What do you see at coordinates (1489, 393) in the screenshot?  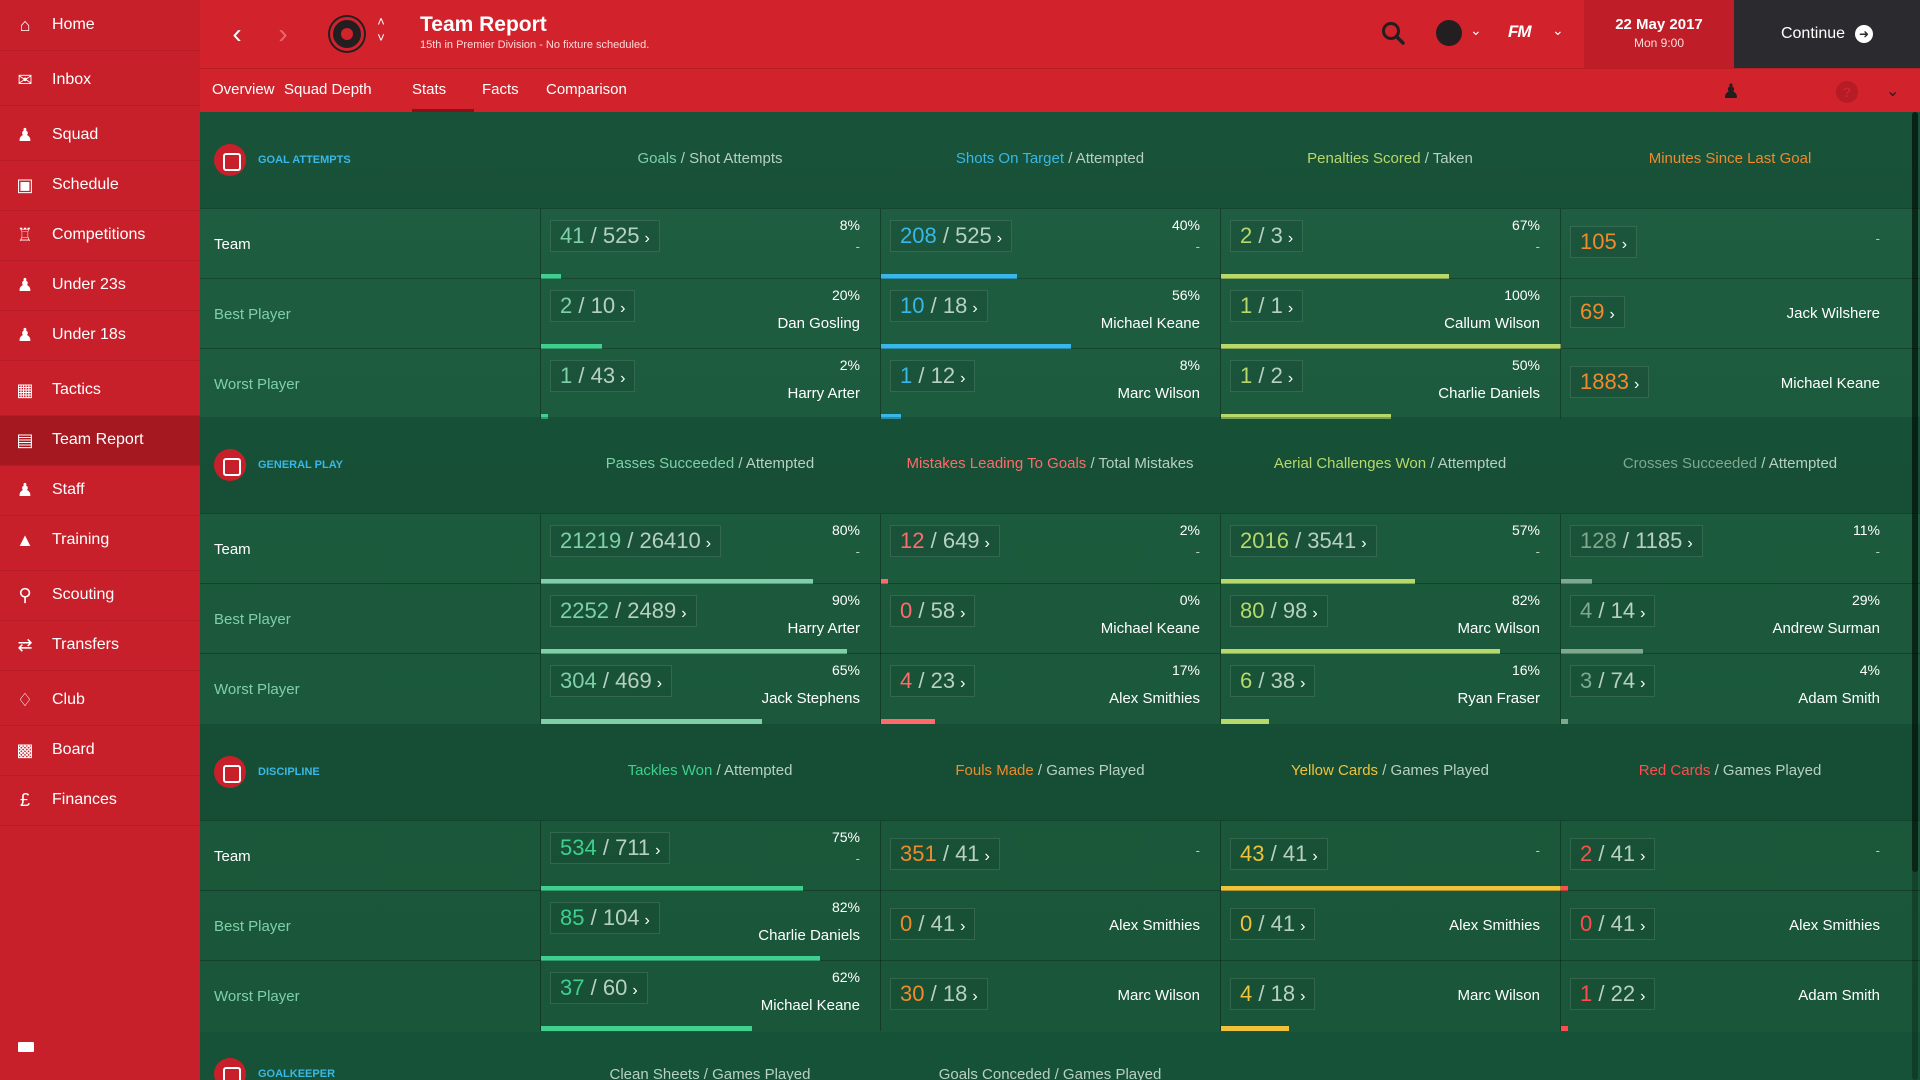 I see `player-name: Charlie Daniels` at bounding box center [1489, 393].